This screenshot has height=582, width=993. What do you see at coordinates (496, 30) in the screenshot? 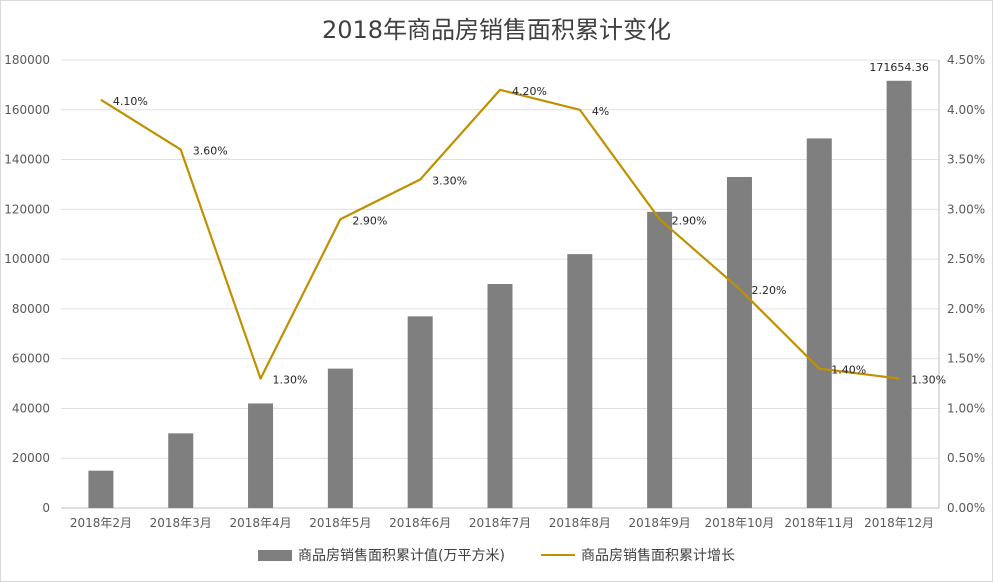
I see `chart-title: 2018年商品房销售面积累计变化` at bounding box center [496, 30].